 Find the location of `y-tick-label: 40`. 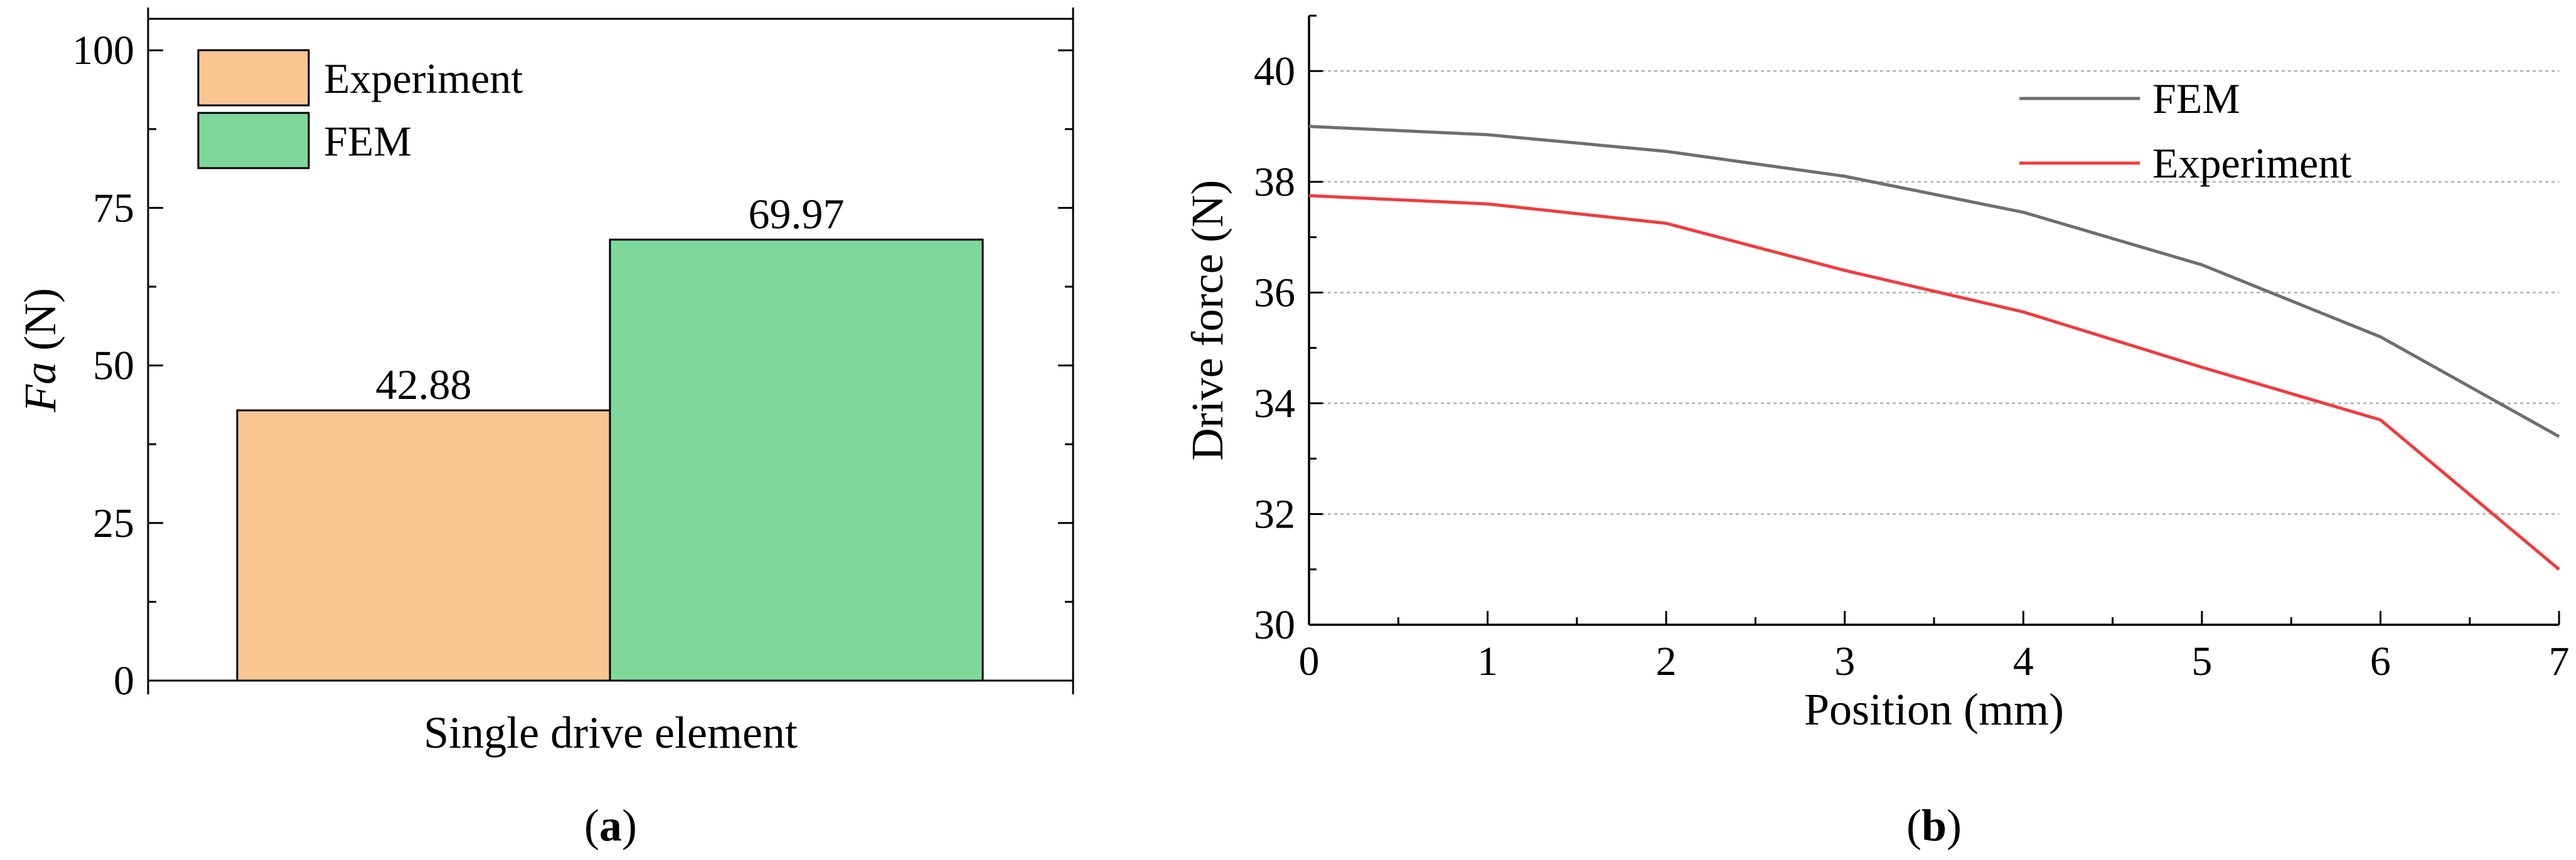

y-tick-label: 40 is located at coordinates (1274, 71).